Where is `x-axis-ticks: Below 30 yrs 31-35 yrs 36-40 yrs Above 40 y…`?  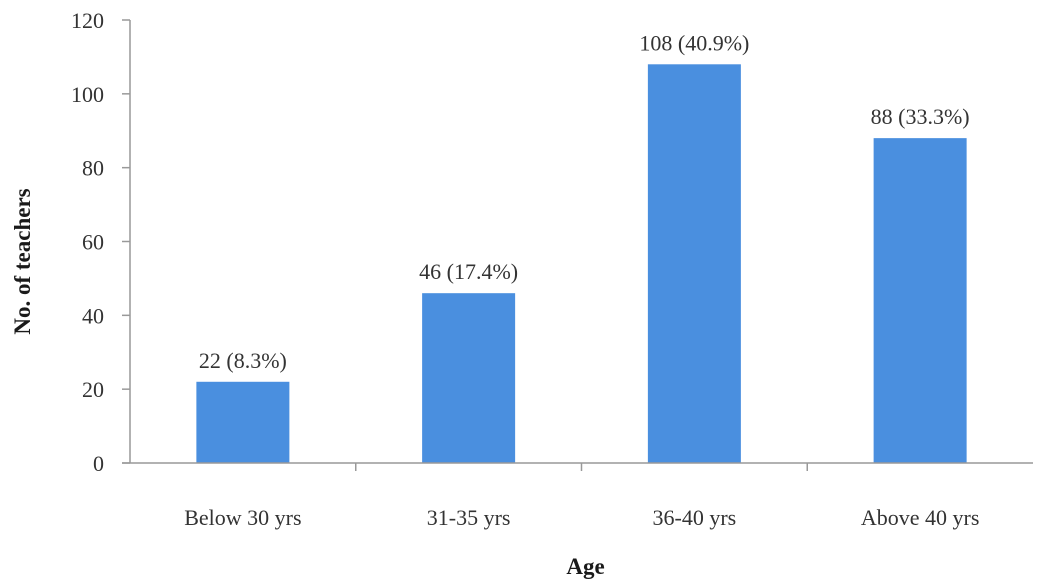 x-axis-ticks: Below 30 yrs 31-35 yrs 36-40 yrs Above 40 y… is located at coordinates (581, 496).